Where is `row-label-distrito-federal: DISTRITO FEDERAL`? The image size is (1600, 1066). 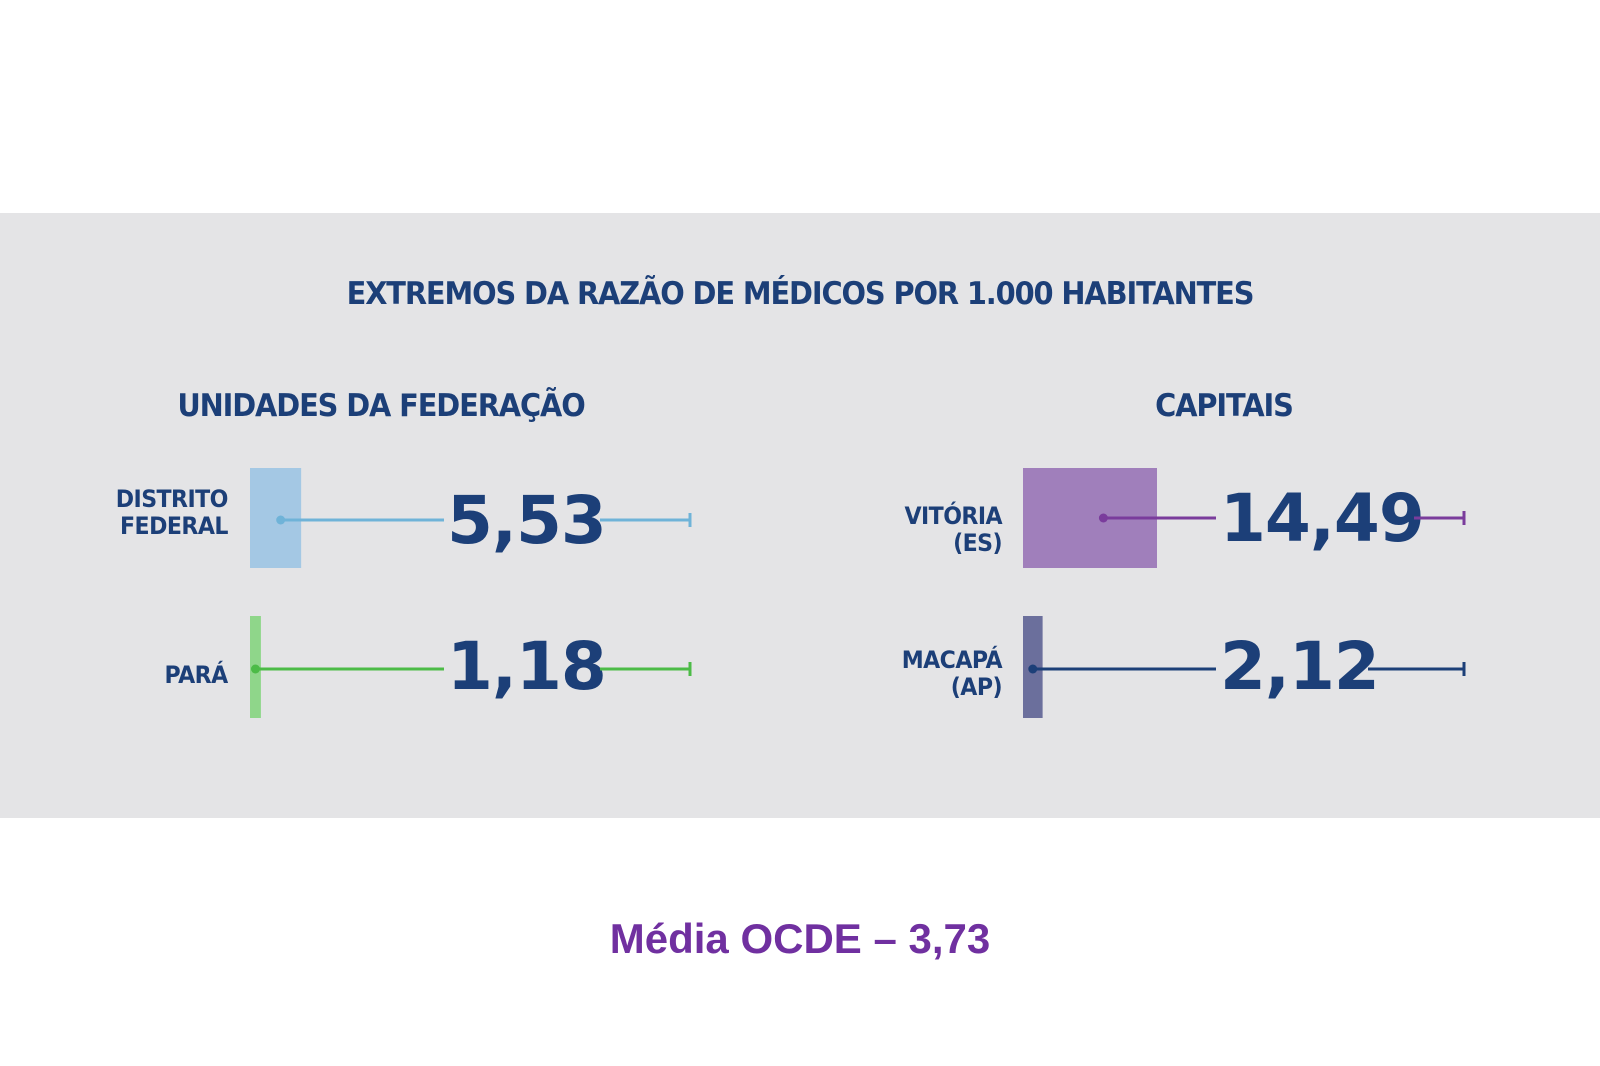 row-label-distrito-federal: DISTRITO FEDERAL is located at coordinates (172, 512).